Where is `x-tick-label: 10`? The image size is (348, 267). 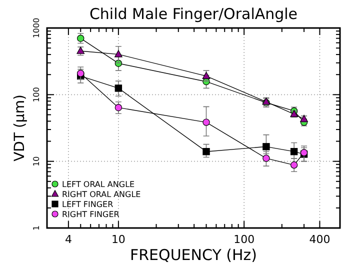
x-tick-label: 10 is located at coordinates (118, 239).